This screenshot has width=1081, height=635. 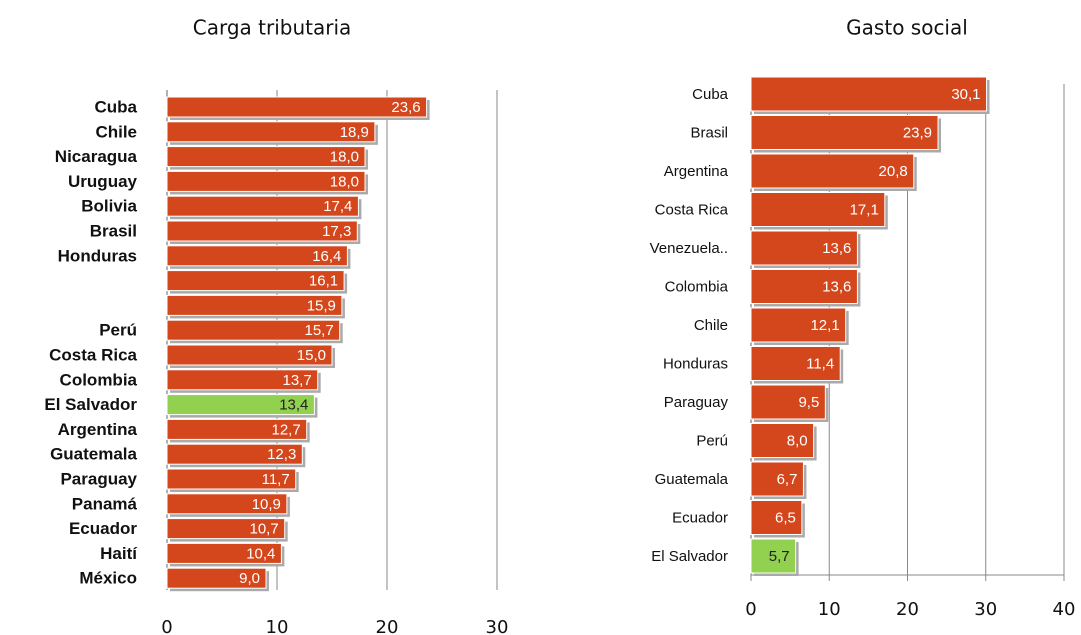 I want to click on value-label: 15,9, so click(x=321, y=305).